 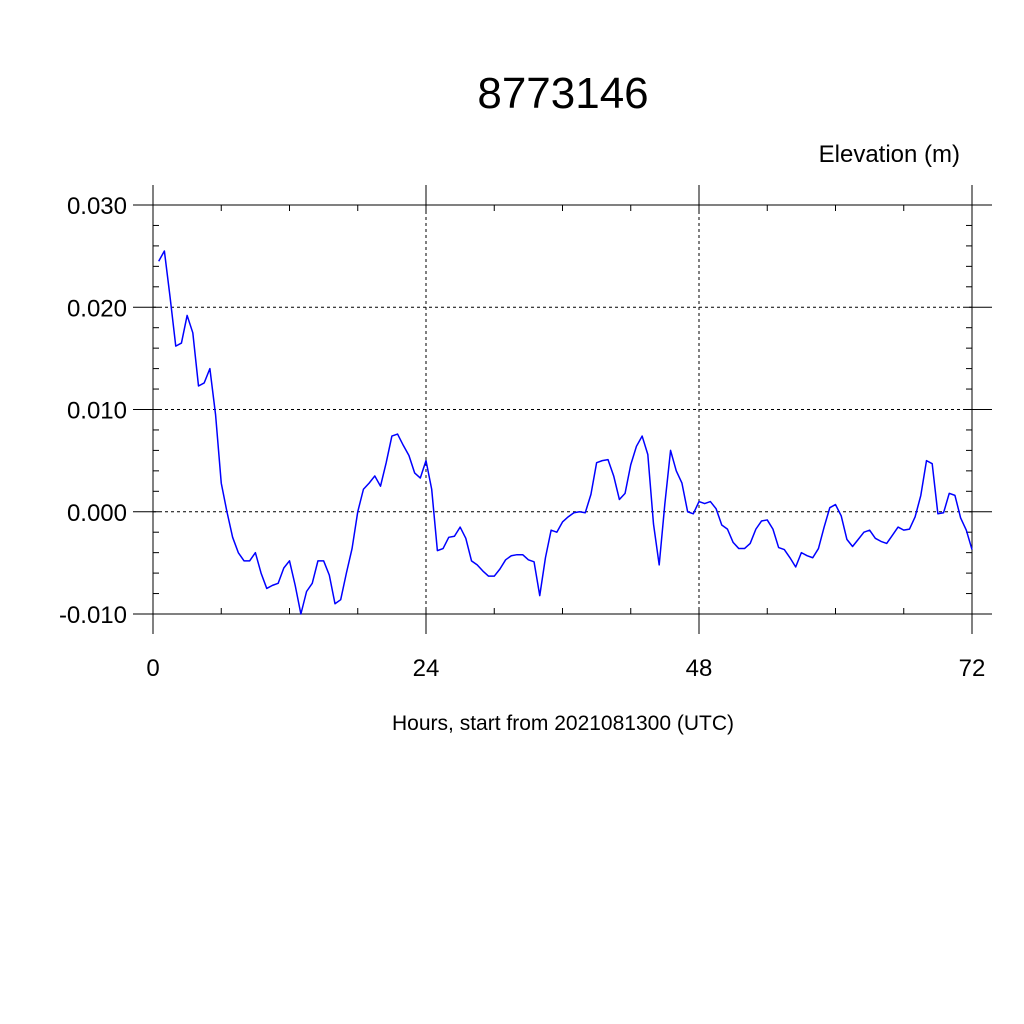 What do you see at coordinates (972, 668) in the screenshot?
I see `x-tick-label: 72` at bounding box center [972, 668].